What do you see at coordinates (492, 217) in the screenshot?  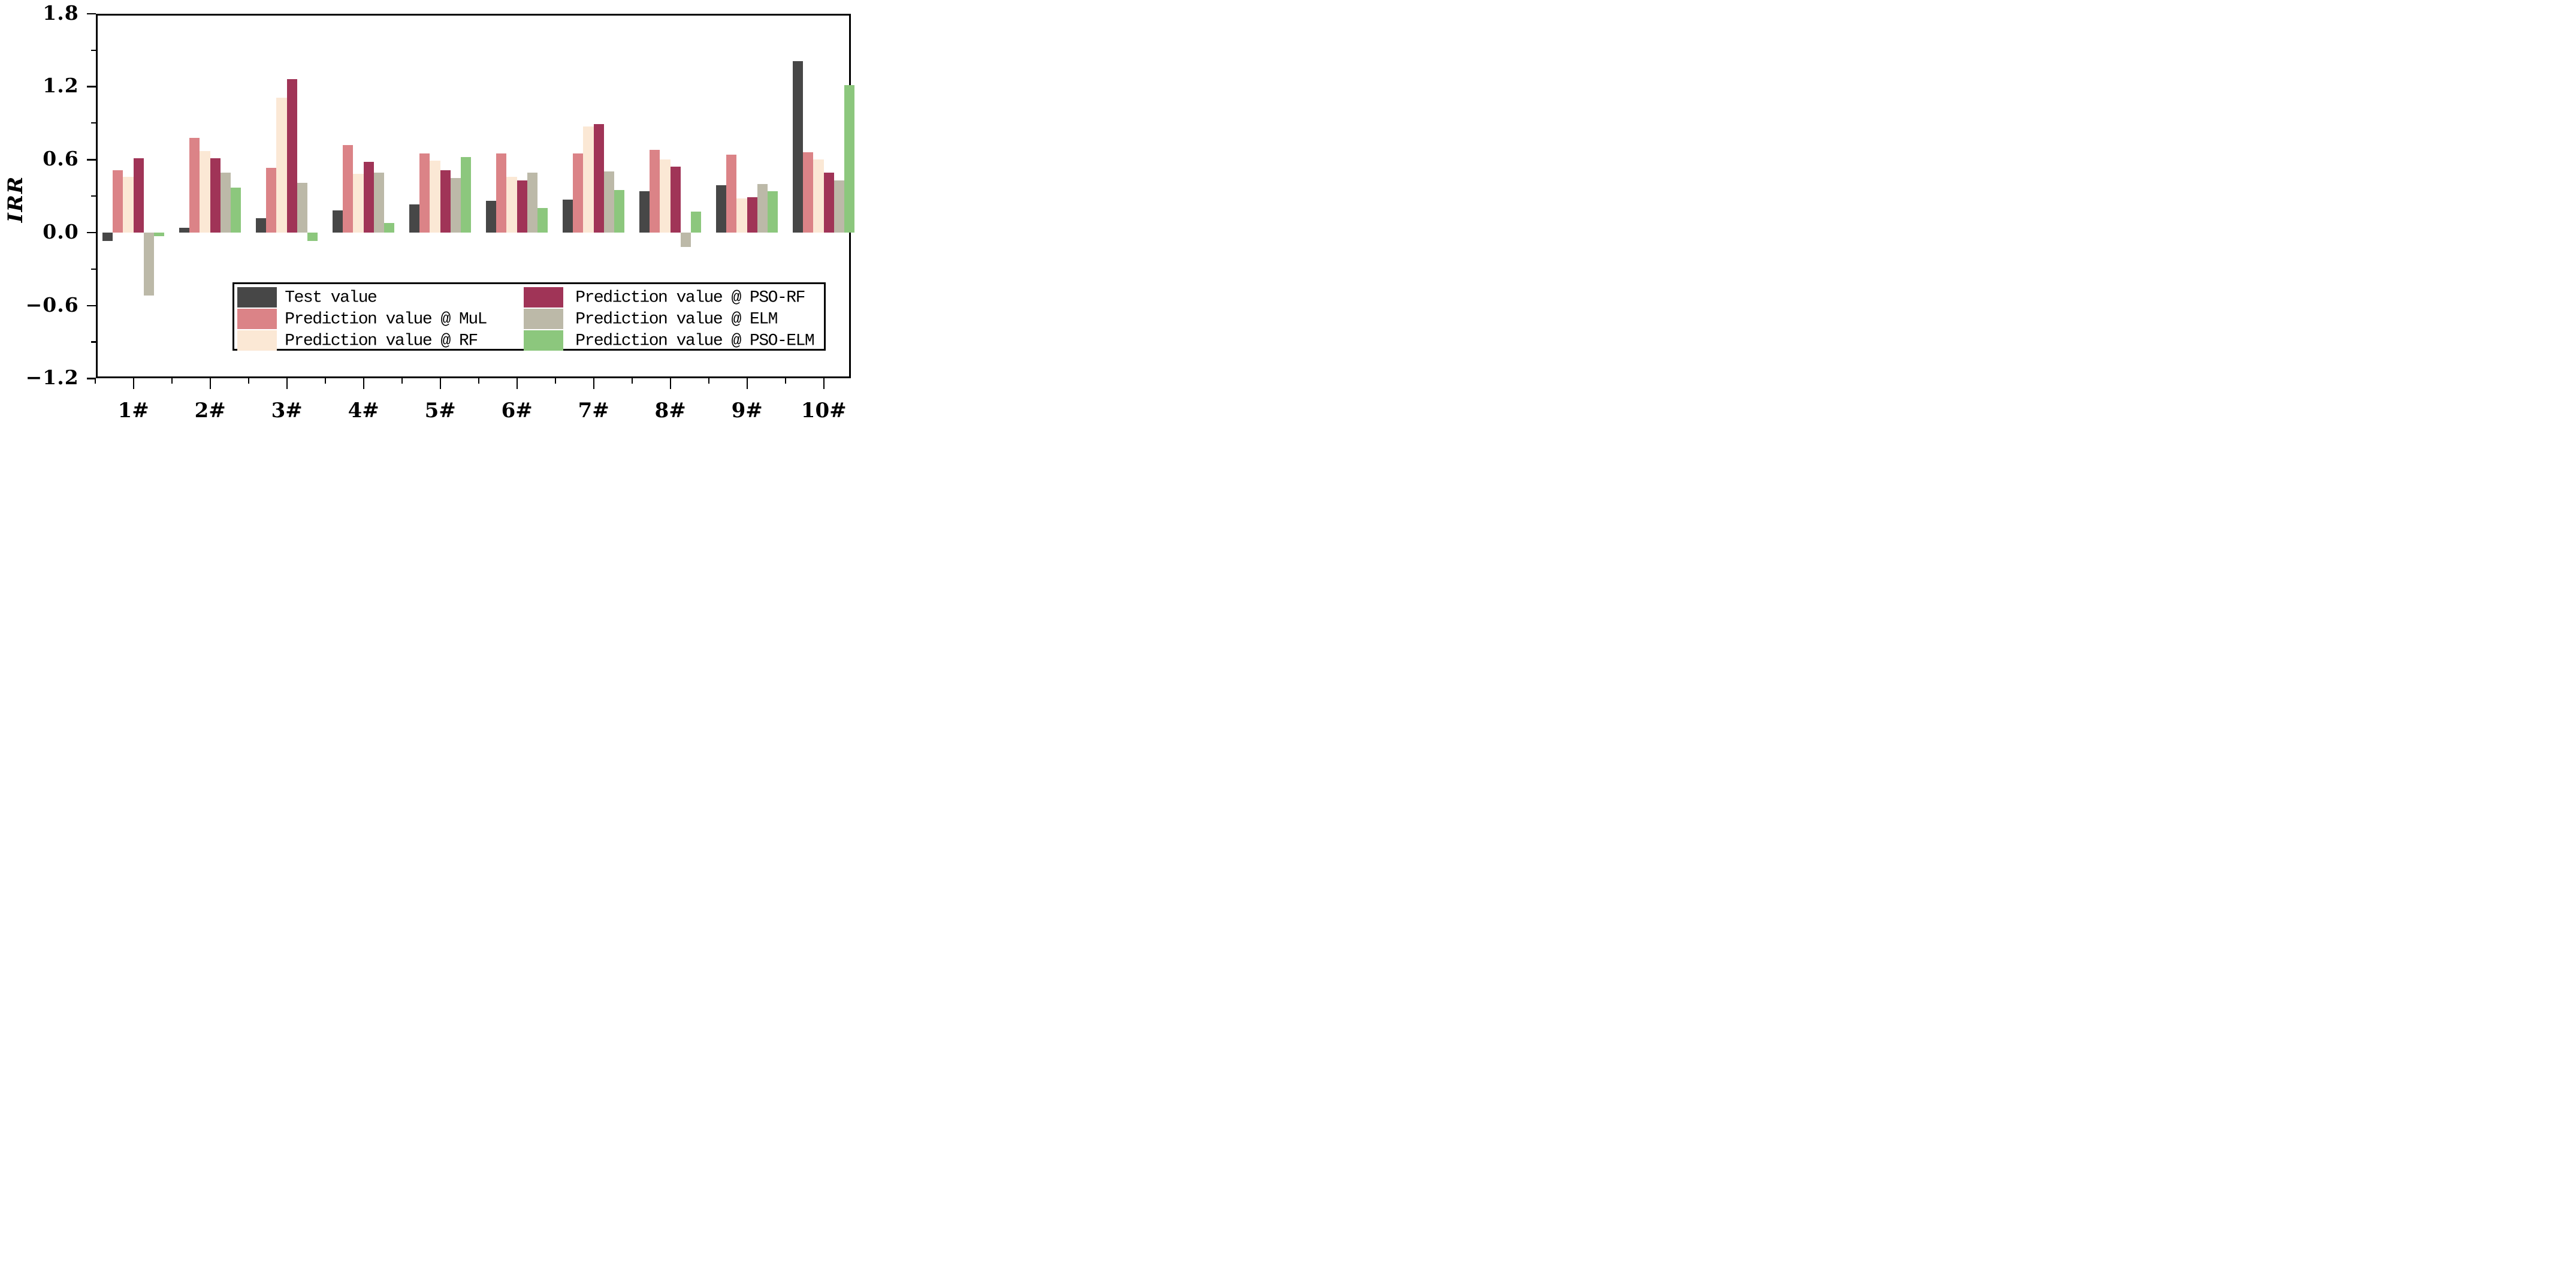 I see `bar-6#-Test value` at bounding box center [492, 217].